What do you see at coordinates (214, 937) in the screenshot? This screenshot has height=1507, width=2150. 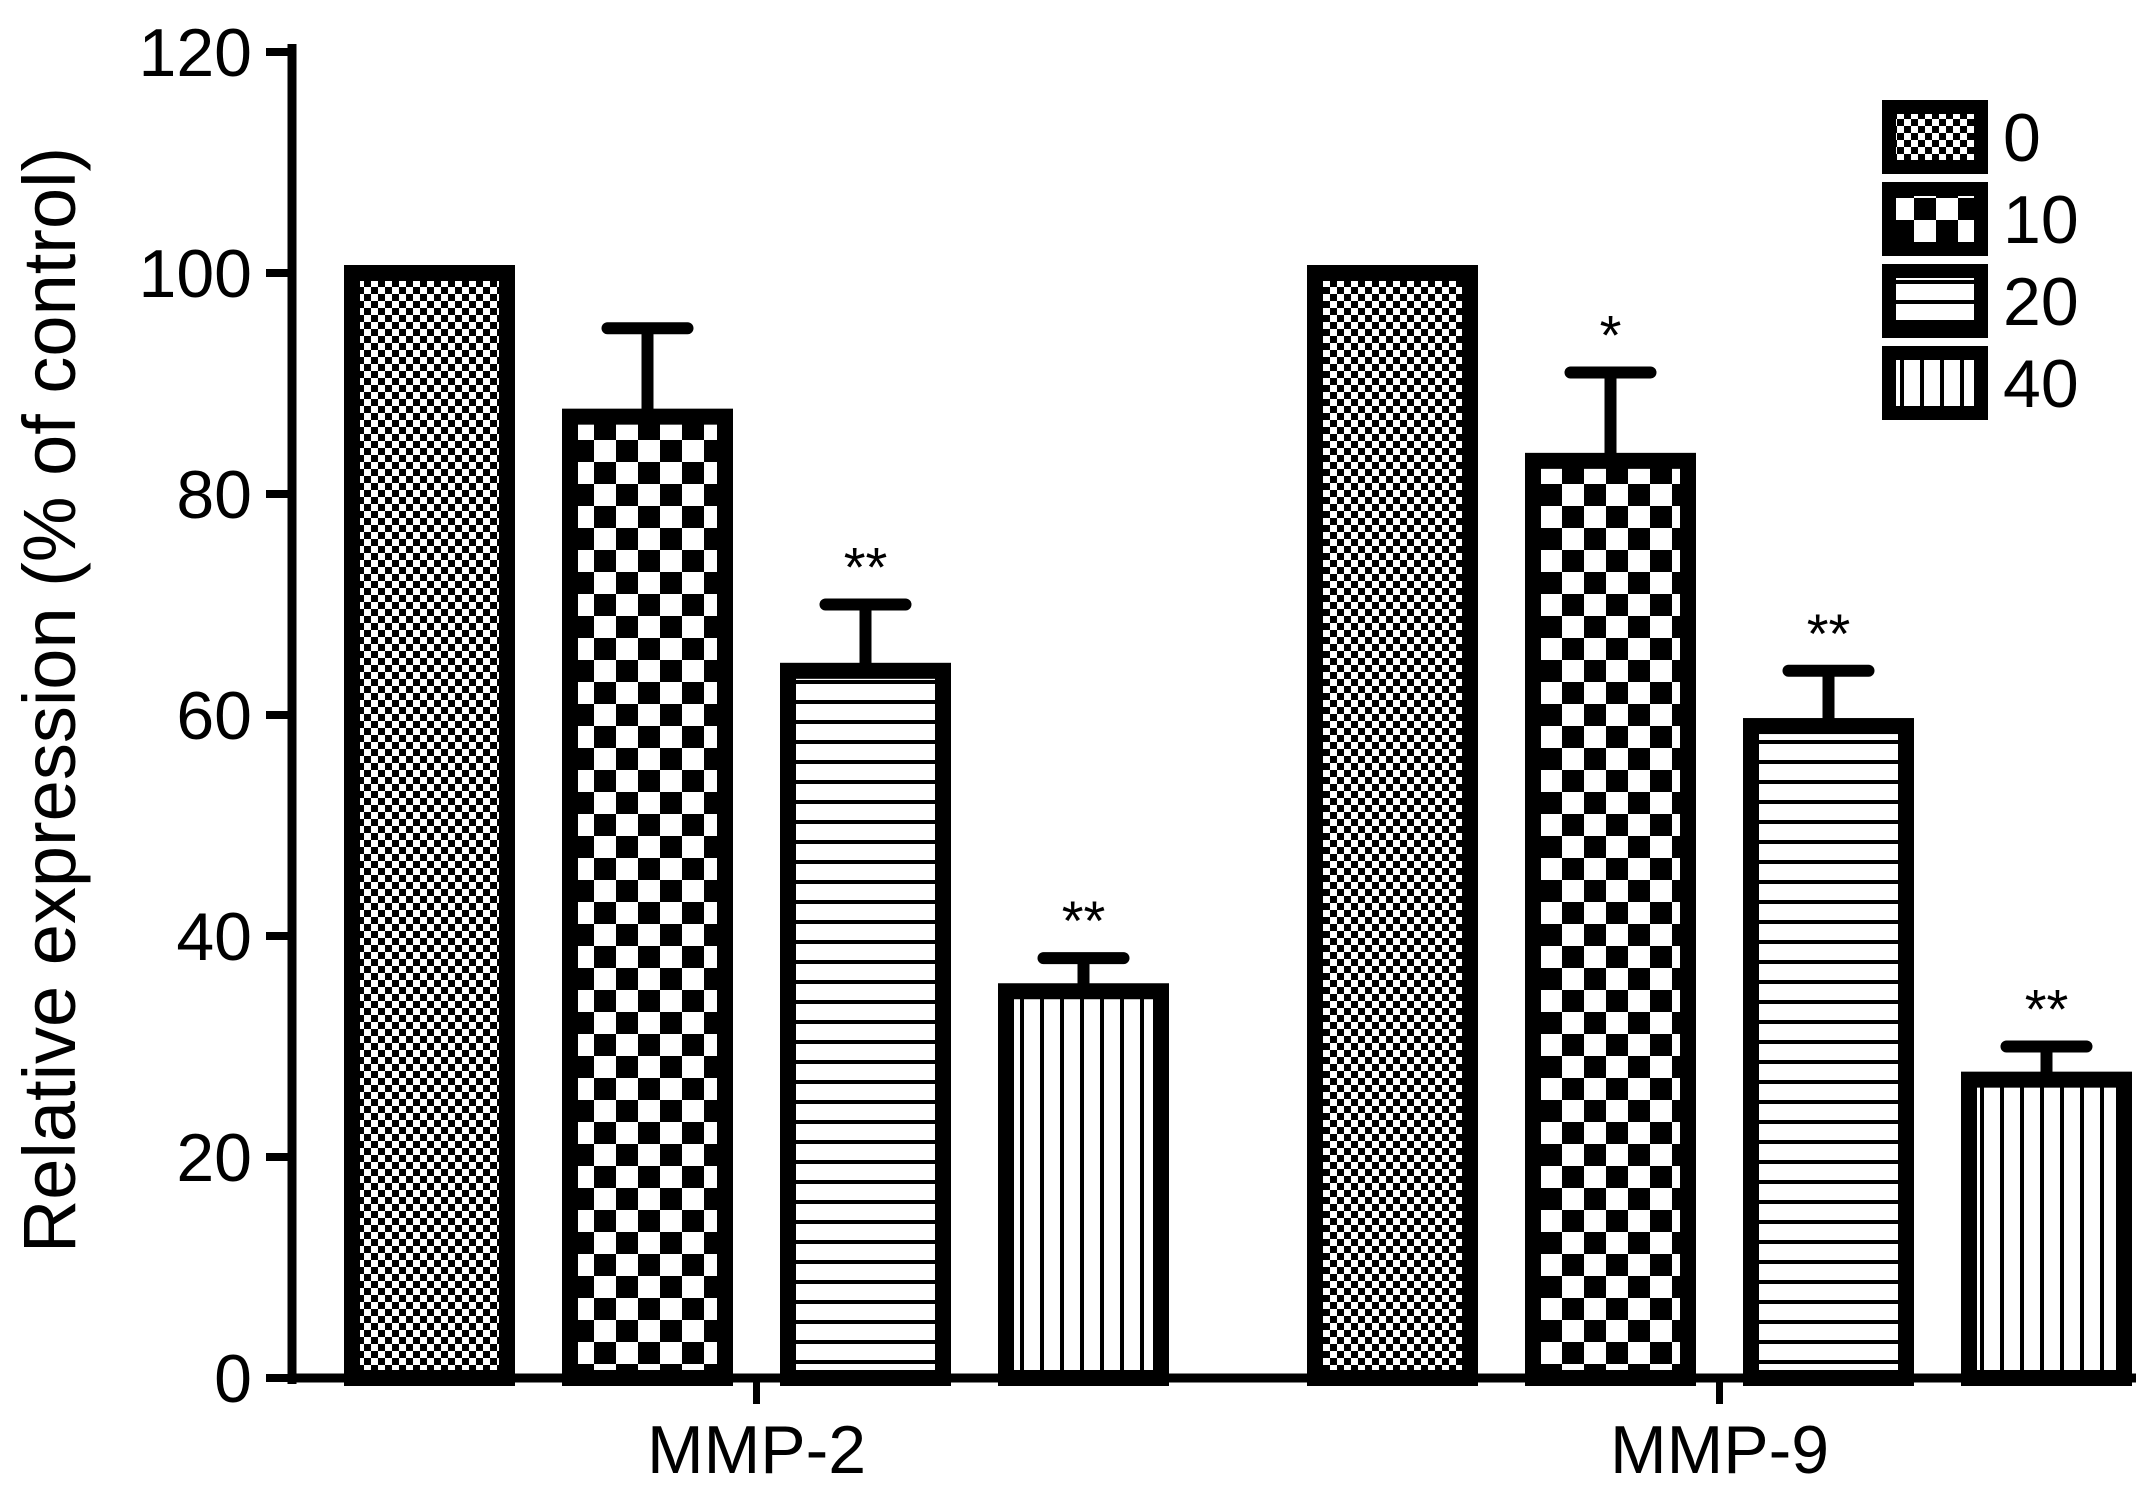 I see `y-tick-label: 40` at bounding box center [214, 937].